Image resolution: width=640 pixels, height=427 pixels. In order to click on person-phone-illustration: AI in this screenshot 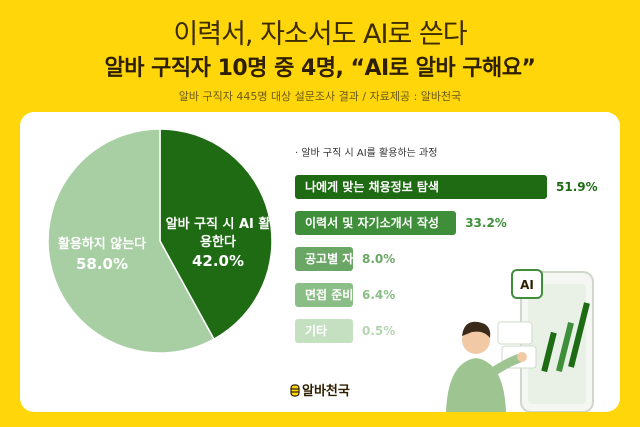, I will do `click(520, 340)`.